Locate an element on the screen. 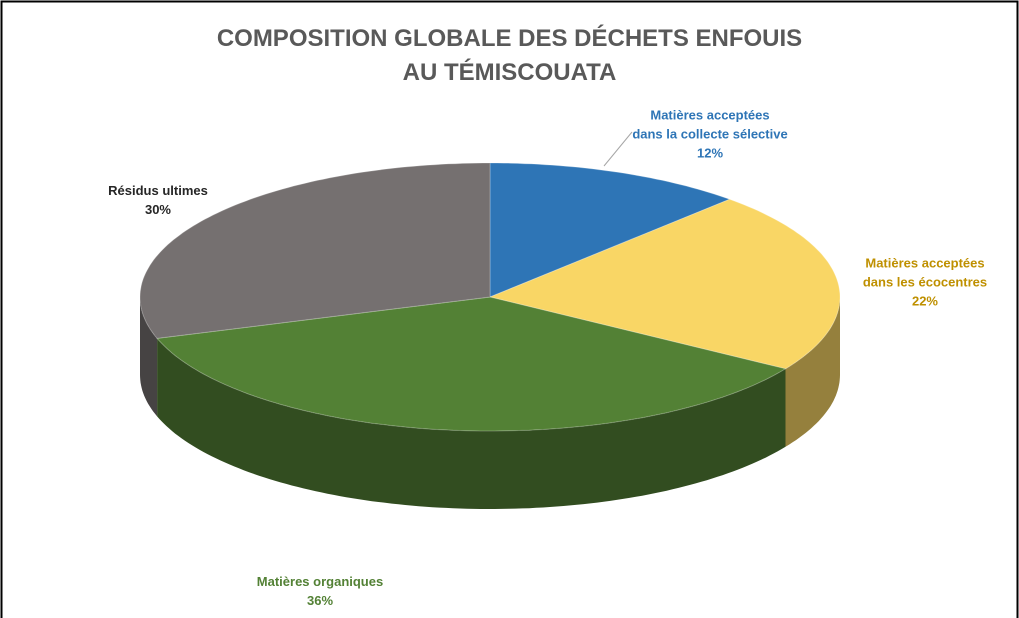 The image size is (1019, 618). category-label: Matières organiques is located at coordinates (320, 581).